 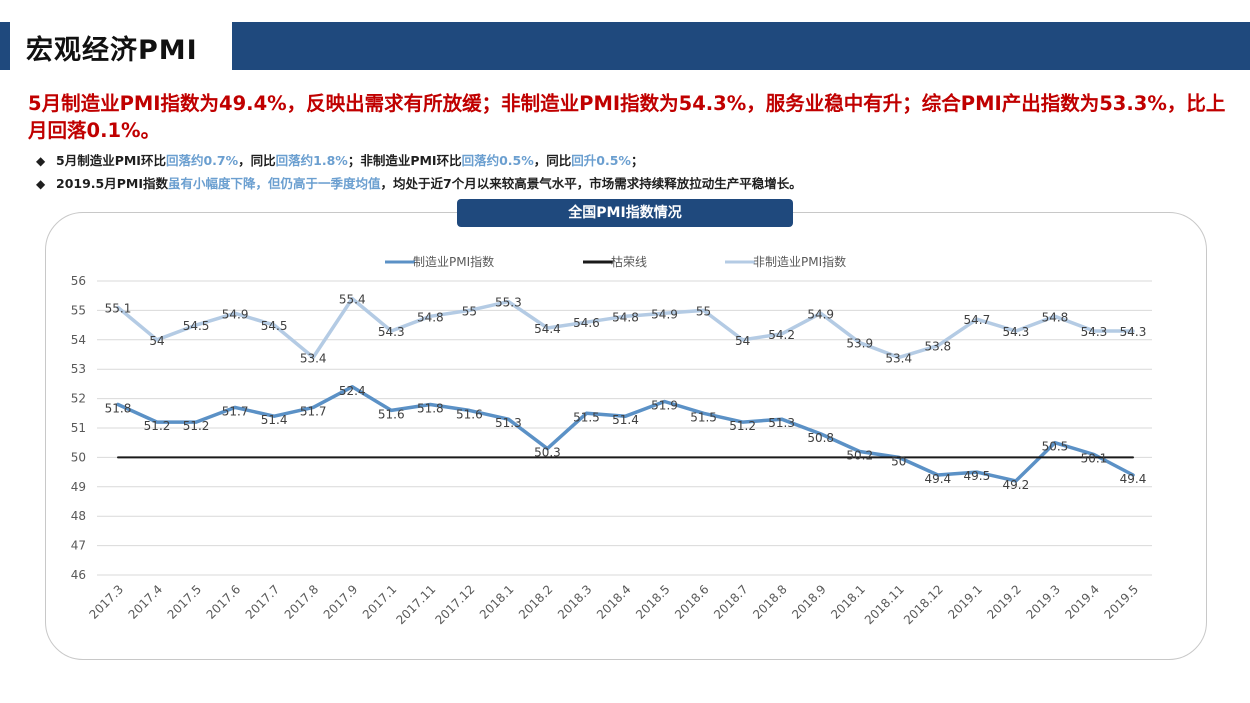 What do you see at coordinates (884, 604) in the screenshot?
I see `x-tick-label: 2018.11` at bounding box center [884, 604].